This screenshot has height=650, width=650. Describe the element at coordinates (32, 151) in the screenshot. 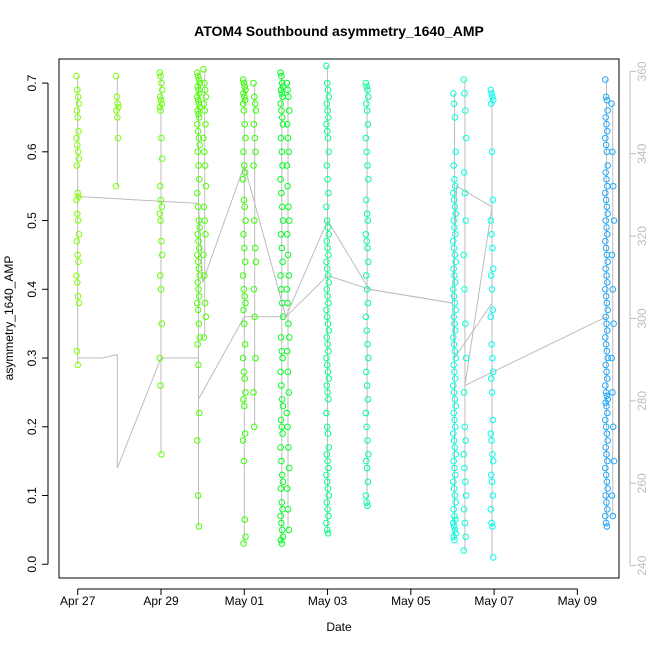

I see `y-tick-label: 0.6` at that location.